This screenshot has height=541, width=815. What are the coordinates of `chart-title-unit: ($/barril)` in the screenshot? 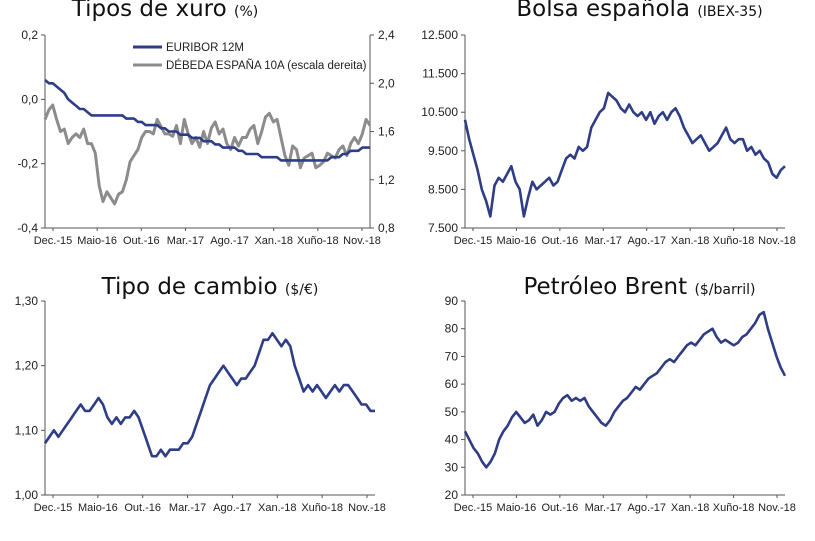 It's located at (725, 290).